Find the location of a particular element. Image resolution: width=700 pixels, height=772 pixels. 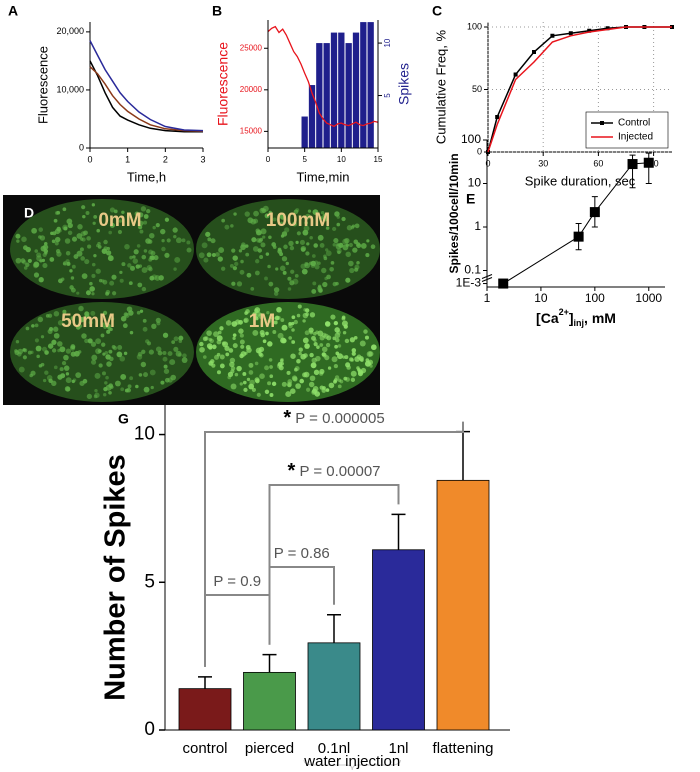

point is located at coordinates (648, 162).